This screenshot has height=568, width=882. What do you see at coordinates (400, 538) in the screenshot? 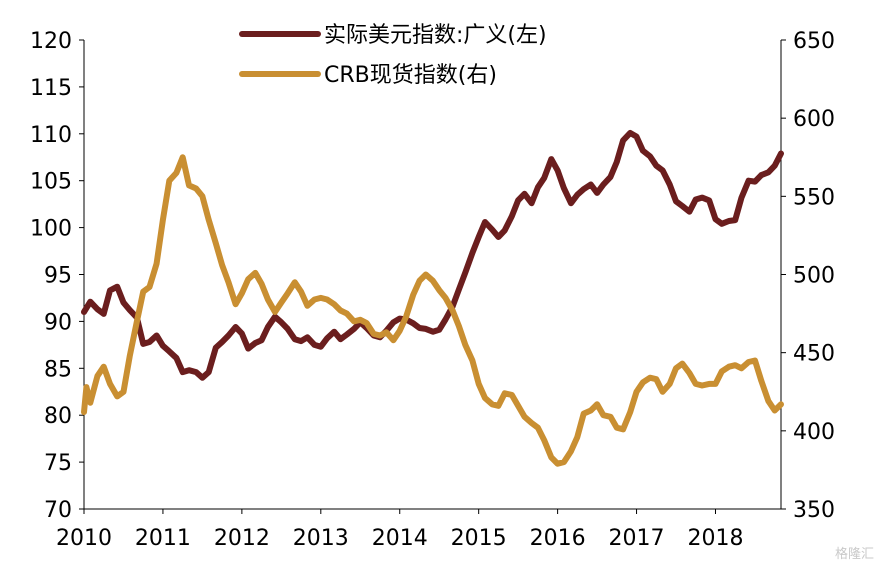
I see `x-tick-label: 2014` at bounding box center [400, 538].